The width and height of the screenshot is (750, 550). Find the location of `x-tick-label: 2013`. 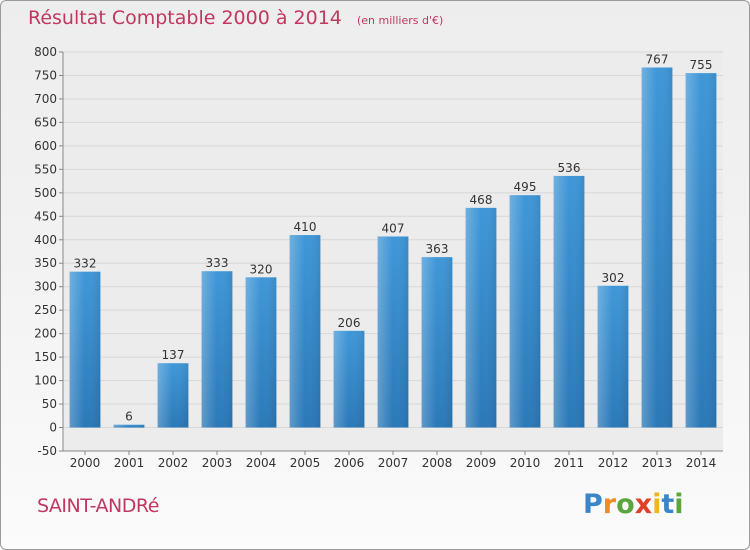

x-tick-label: 2013 is located at coordinates (657, 463).